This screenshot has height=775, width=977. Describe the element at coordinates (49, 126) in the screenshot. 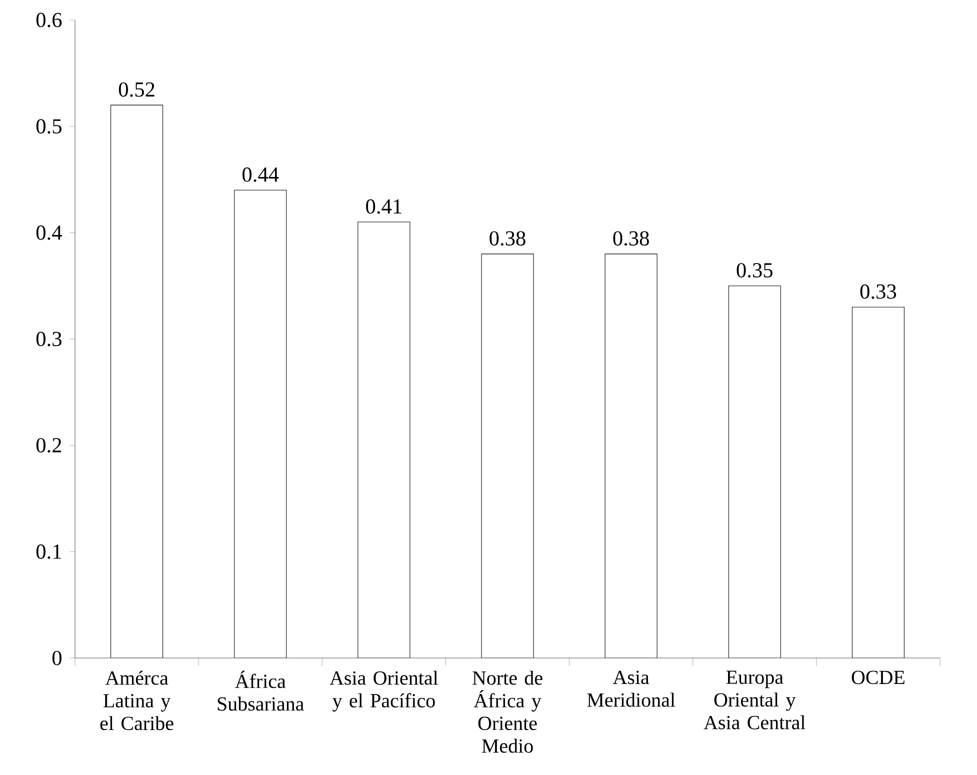

I see `y-tick-label: 0.5` at that location.